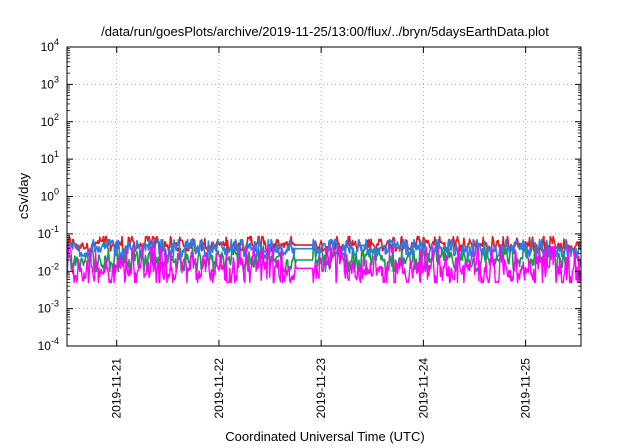 The width and height of the screenshot is (640, 448). I want to click on x-tick-label: 2019-11-22, so click(219, 388).